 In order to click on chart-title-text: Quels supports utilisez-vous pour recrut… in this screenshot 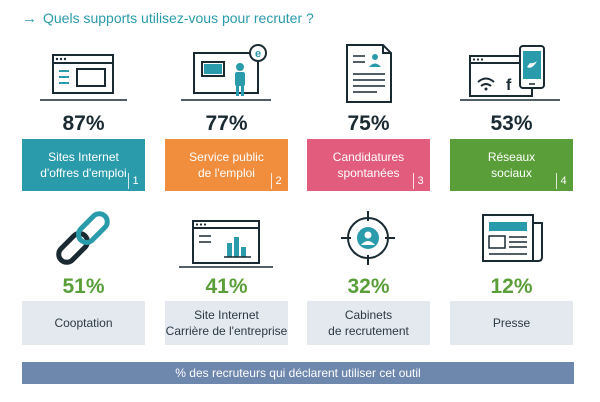, I will do `click(178, 18)`.